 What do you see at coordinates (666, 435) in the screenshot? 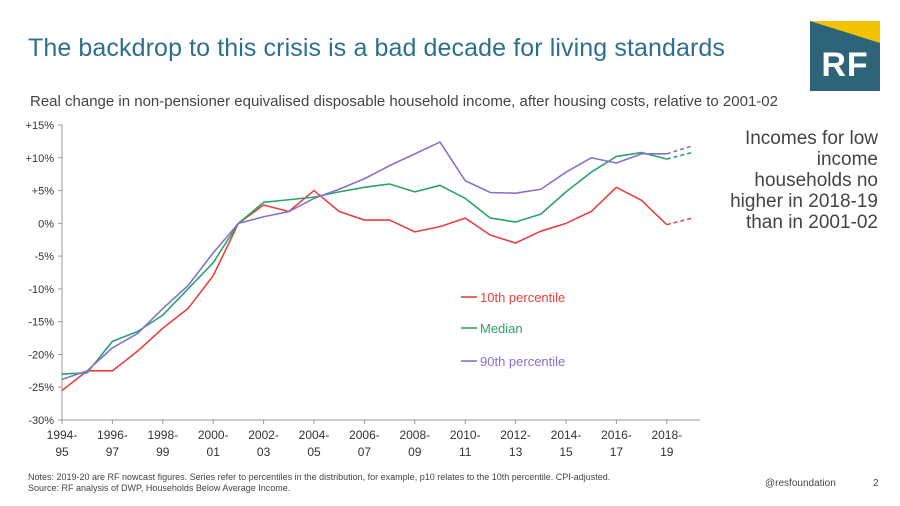
I see `x-tick-label: 2018-` at bounding box center [666, 435].